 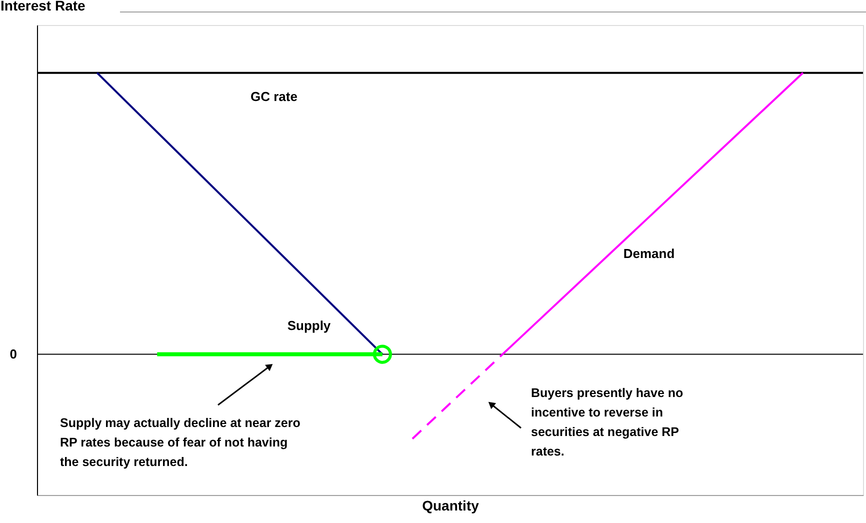 I want to click on series-label: GC rate, so click(x=274, y=96).